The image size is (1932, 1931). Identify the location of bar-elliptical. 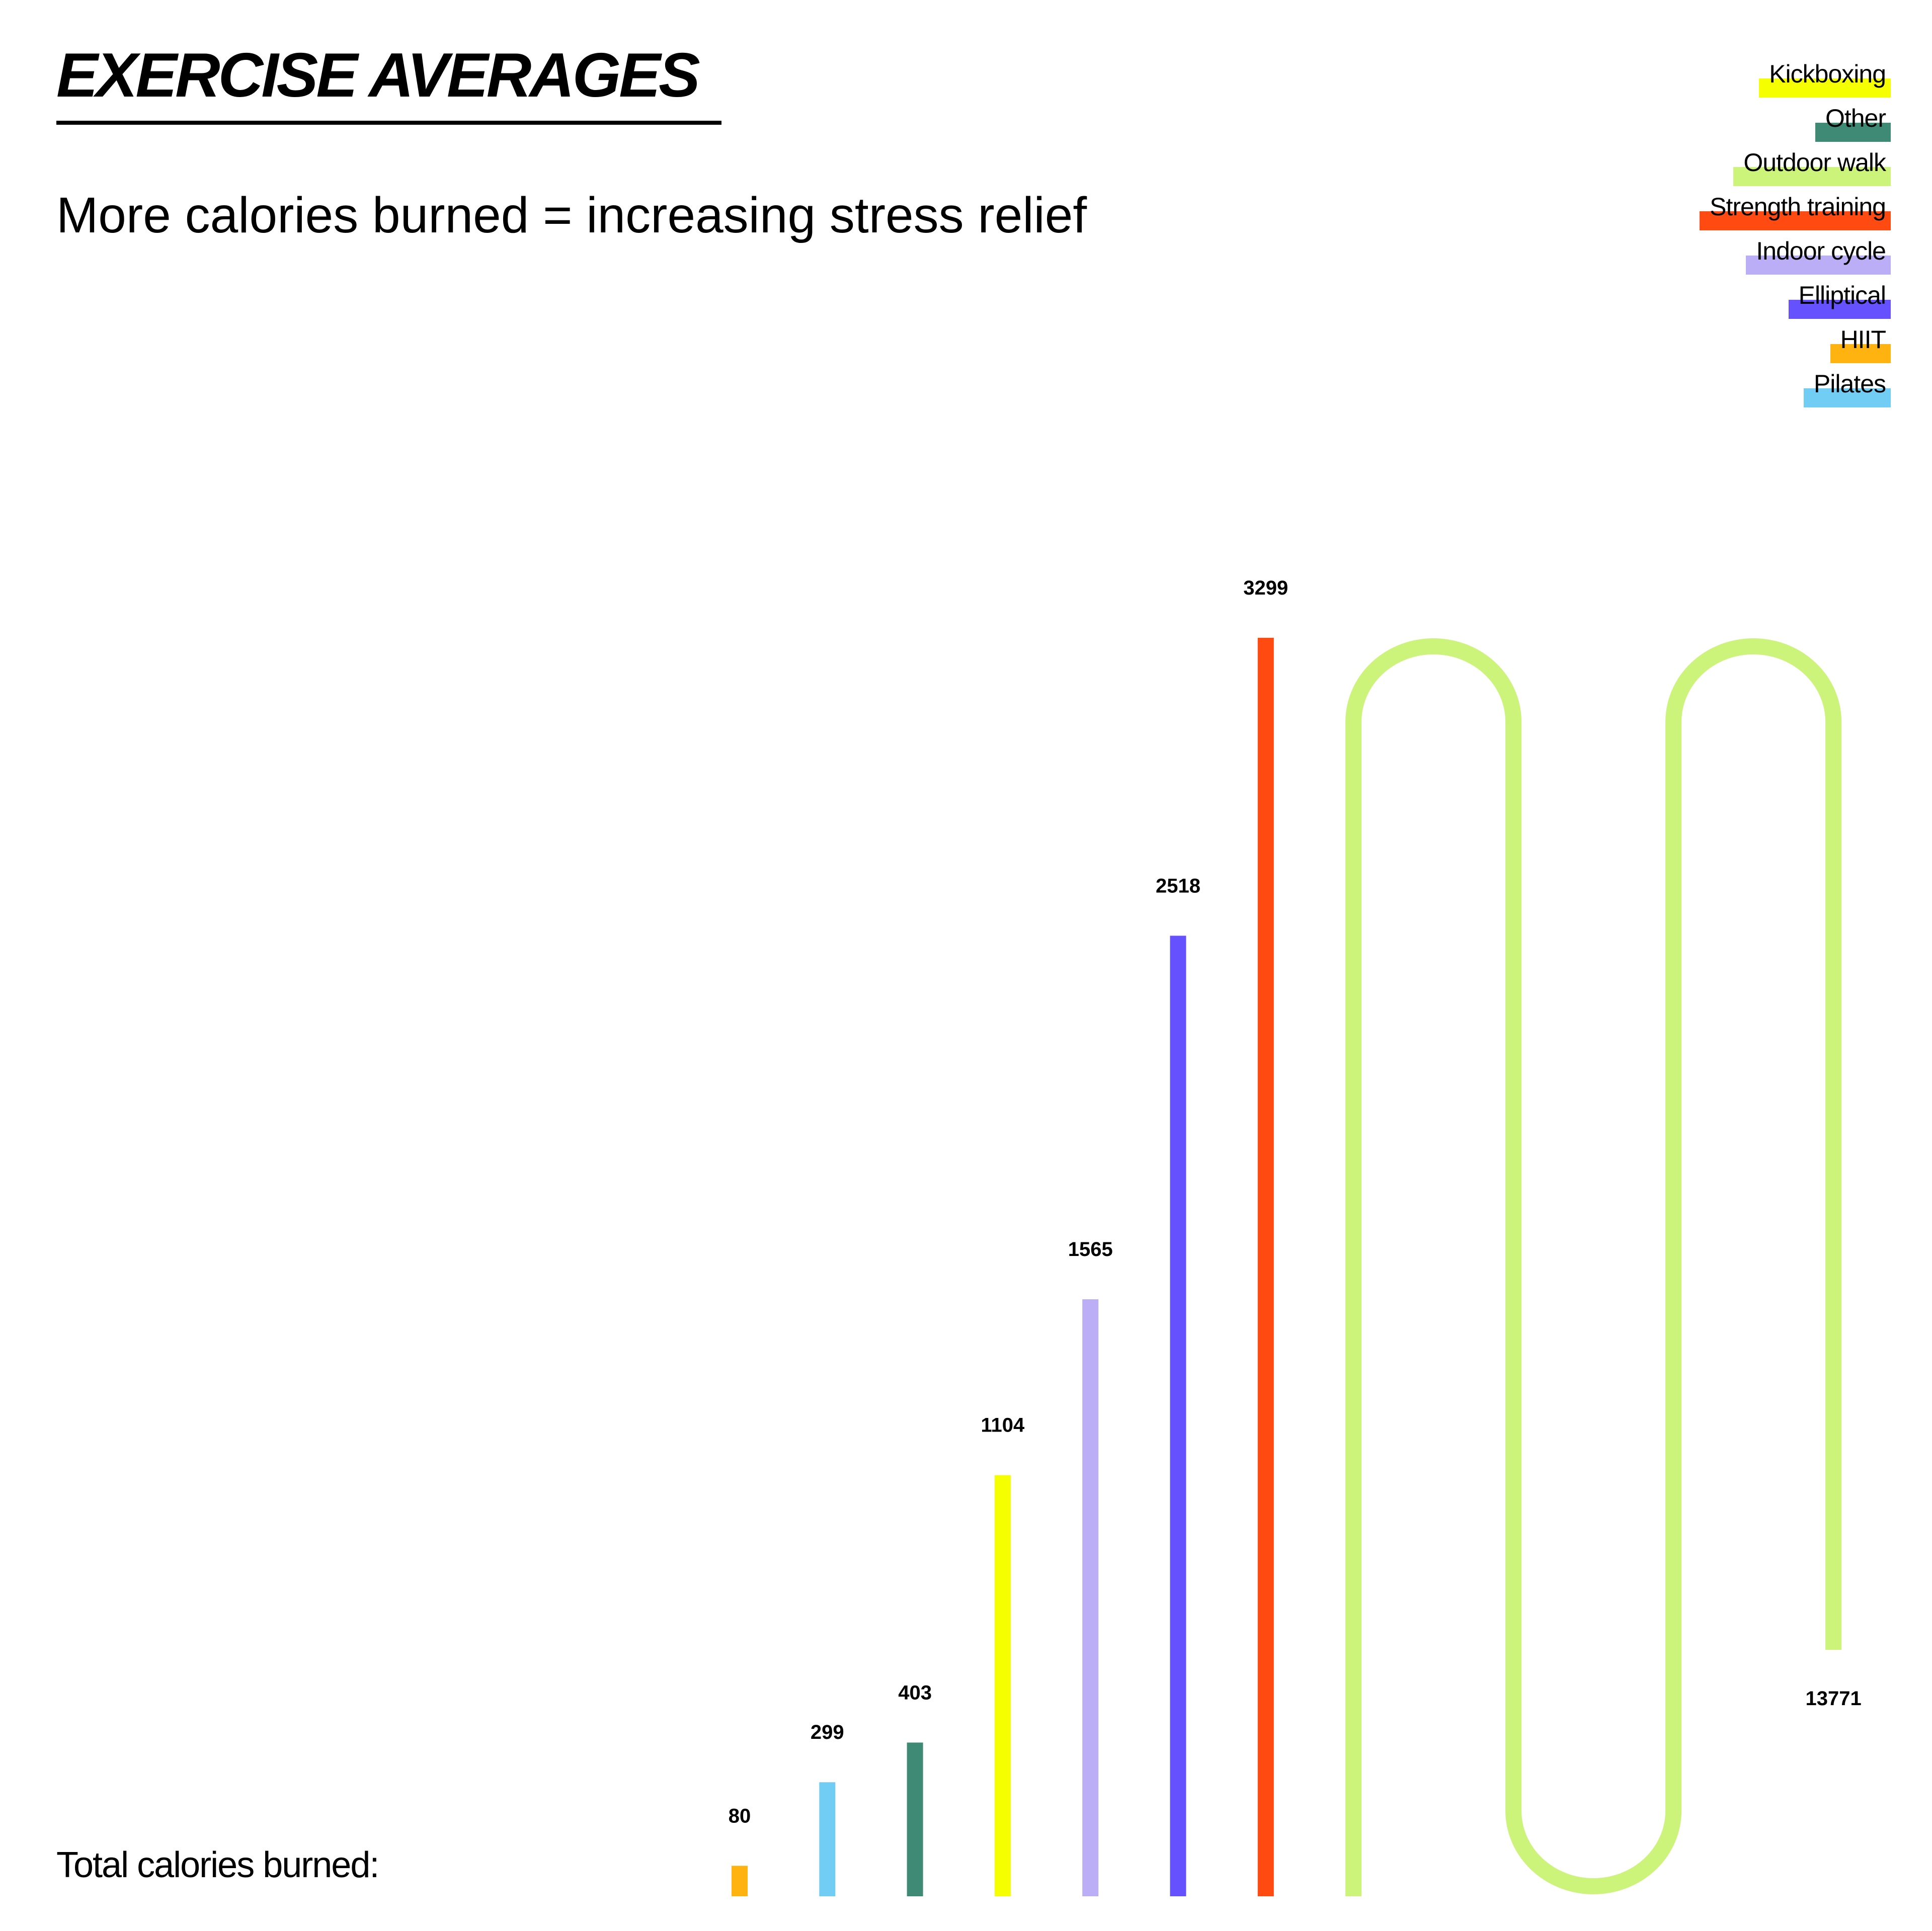
(1178, 1416).